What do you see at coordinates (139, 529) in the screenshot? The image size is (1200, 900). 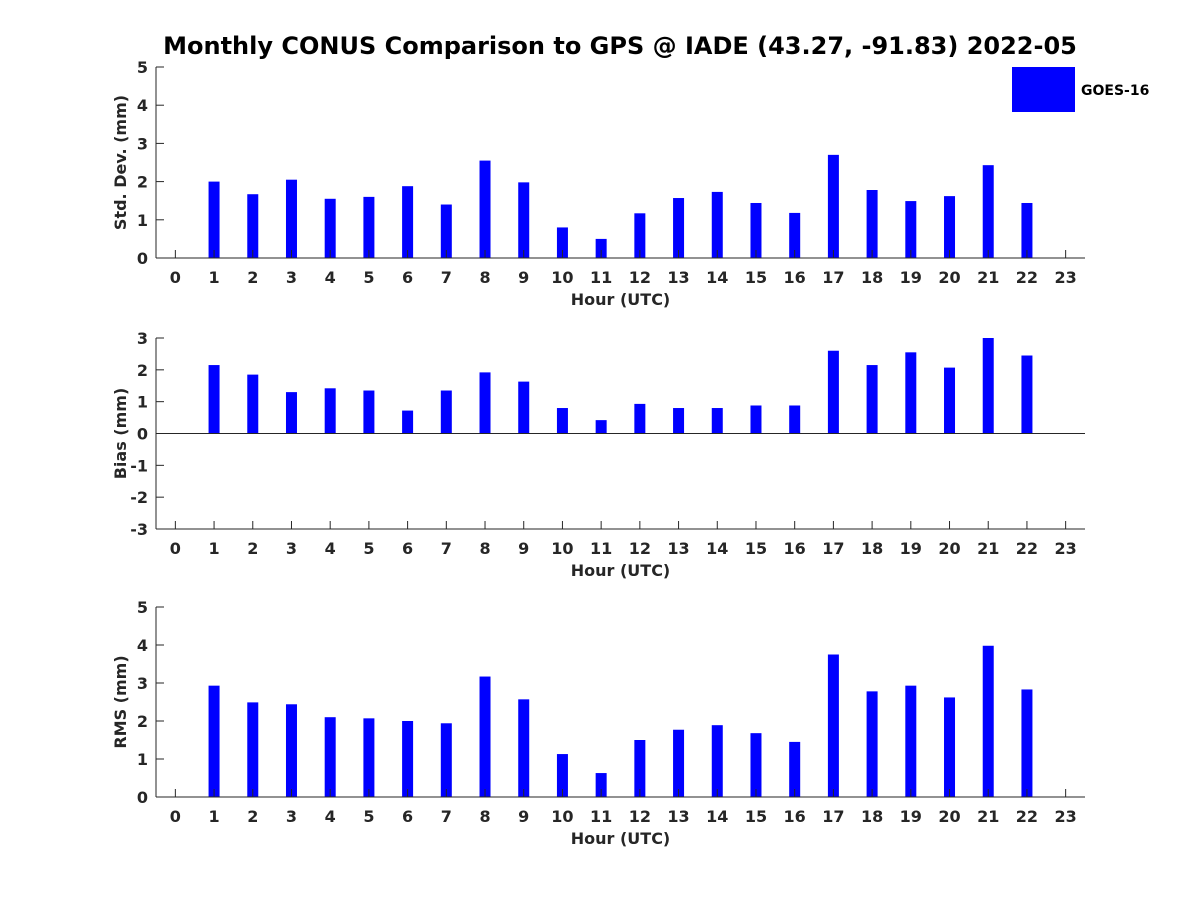 I see `y-tick-label: -3` at bounding box center [139, 529].